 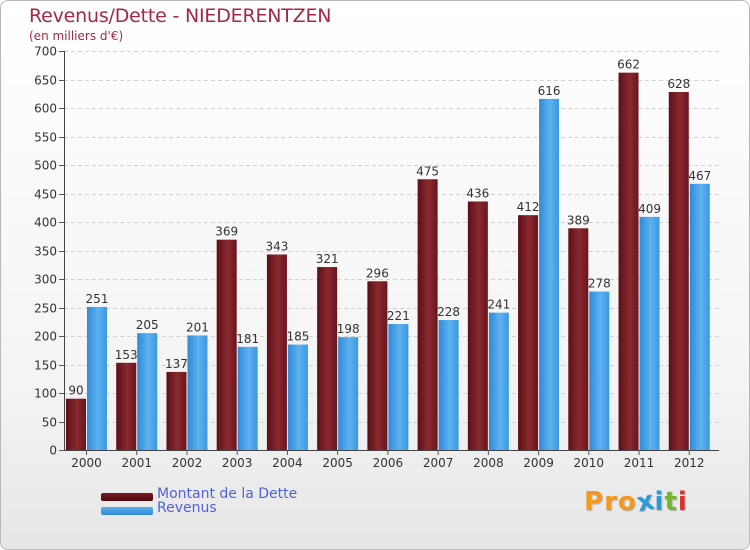 I want to click on x-tick-label: 2011, so click(x=639, y=463).